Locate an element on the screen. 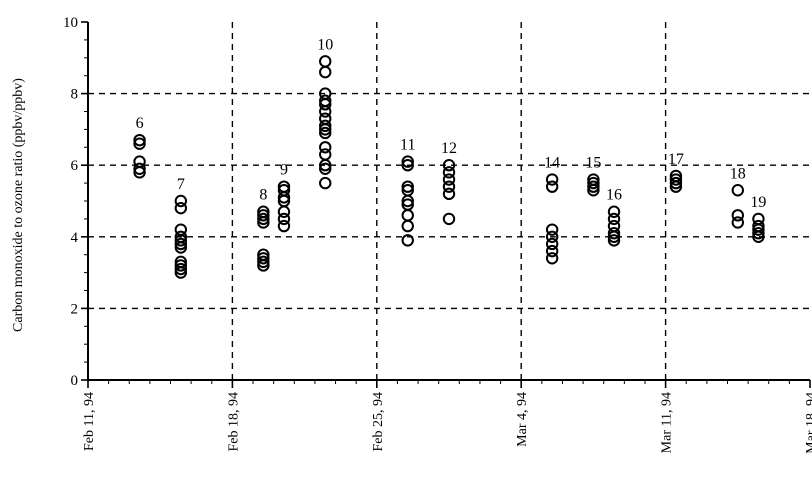 Image resolution: width=812 pixels, height=481 pixels. group-label: 18 is located at coordinates (738, 173).